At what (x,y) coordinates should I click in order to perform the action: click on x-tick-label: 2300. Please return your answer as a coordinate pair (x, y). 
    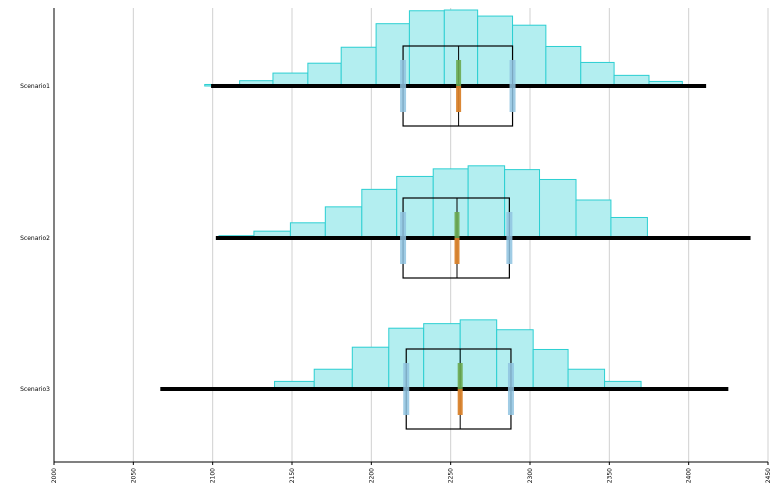
    Looking at the image, I should click on (530, 475).